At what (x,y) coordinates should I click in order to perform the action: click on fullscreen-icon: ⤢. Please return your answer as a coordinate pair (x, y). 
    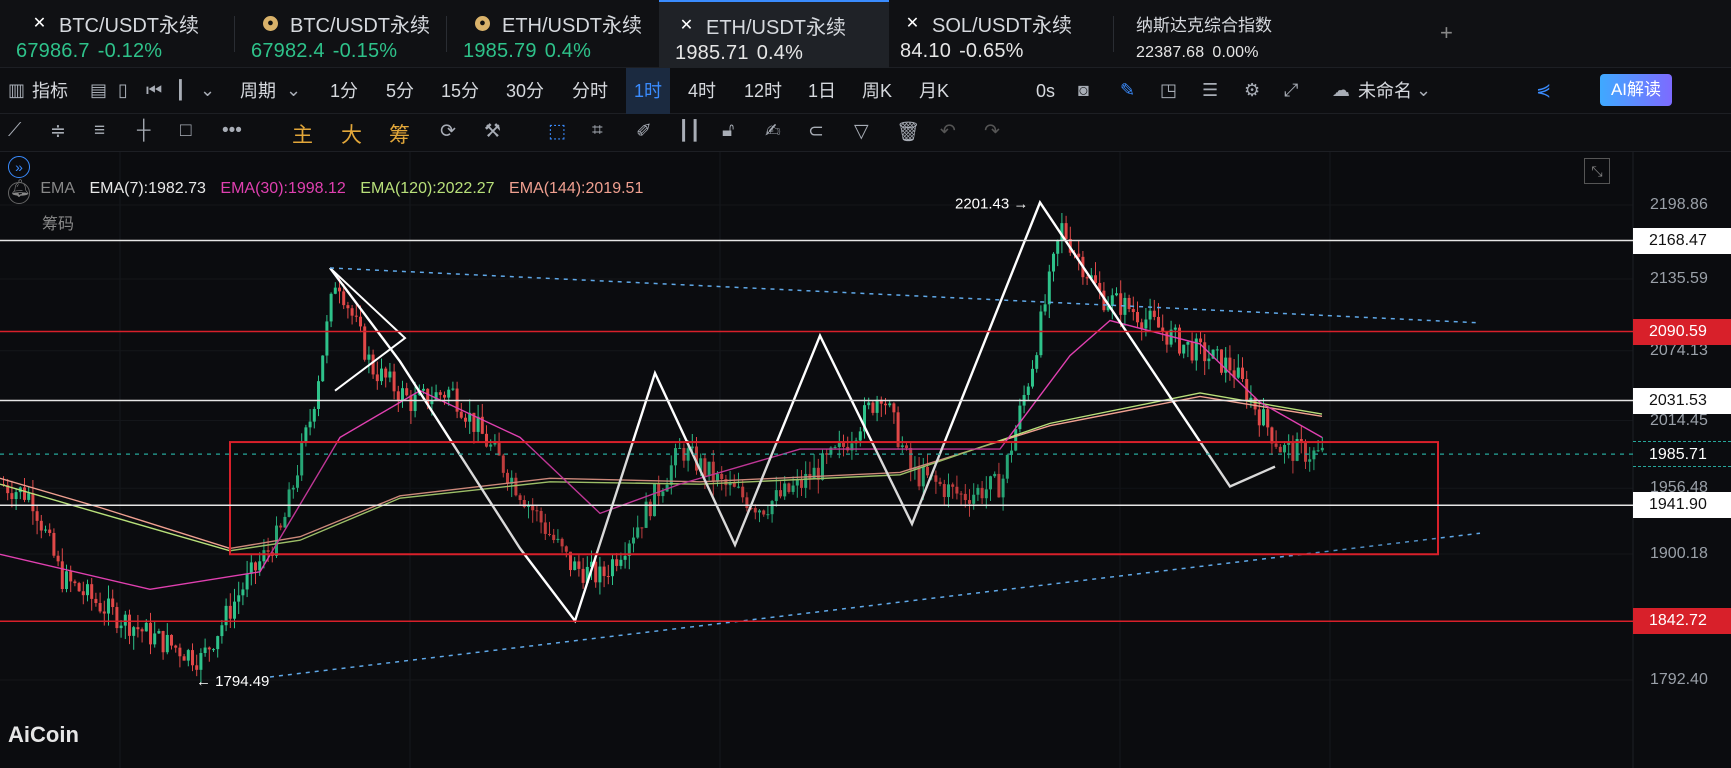
    Looking at the image, I should click on (1291, 90).